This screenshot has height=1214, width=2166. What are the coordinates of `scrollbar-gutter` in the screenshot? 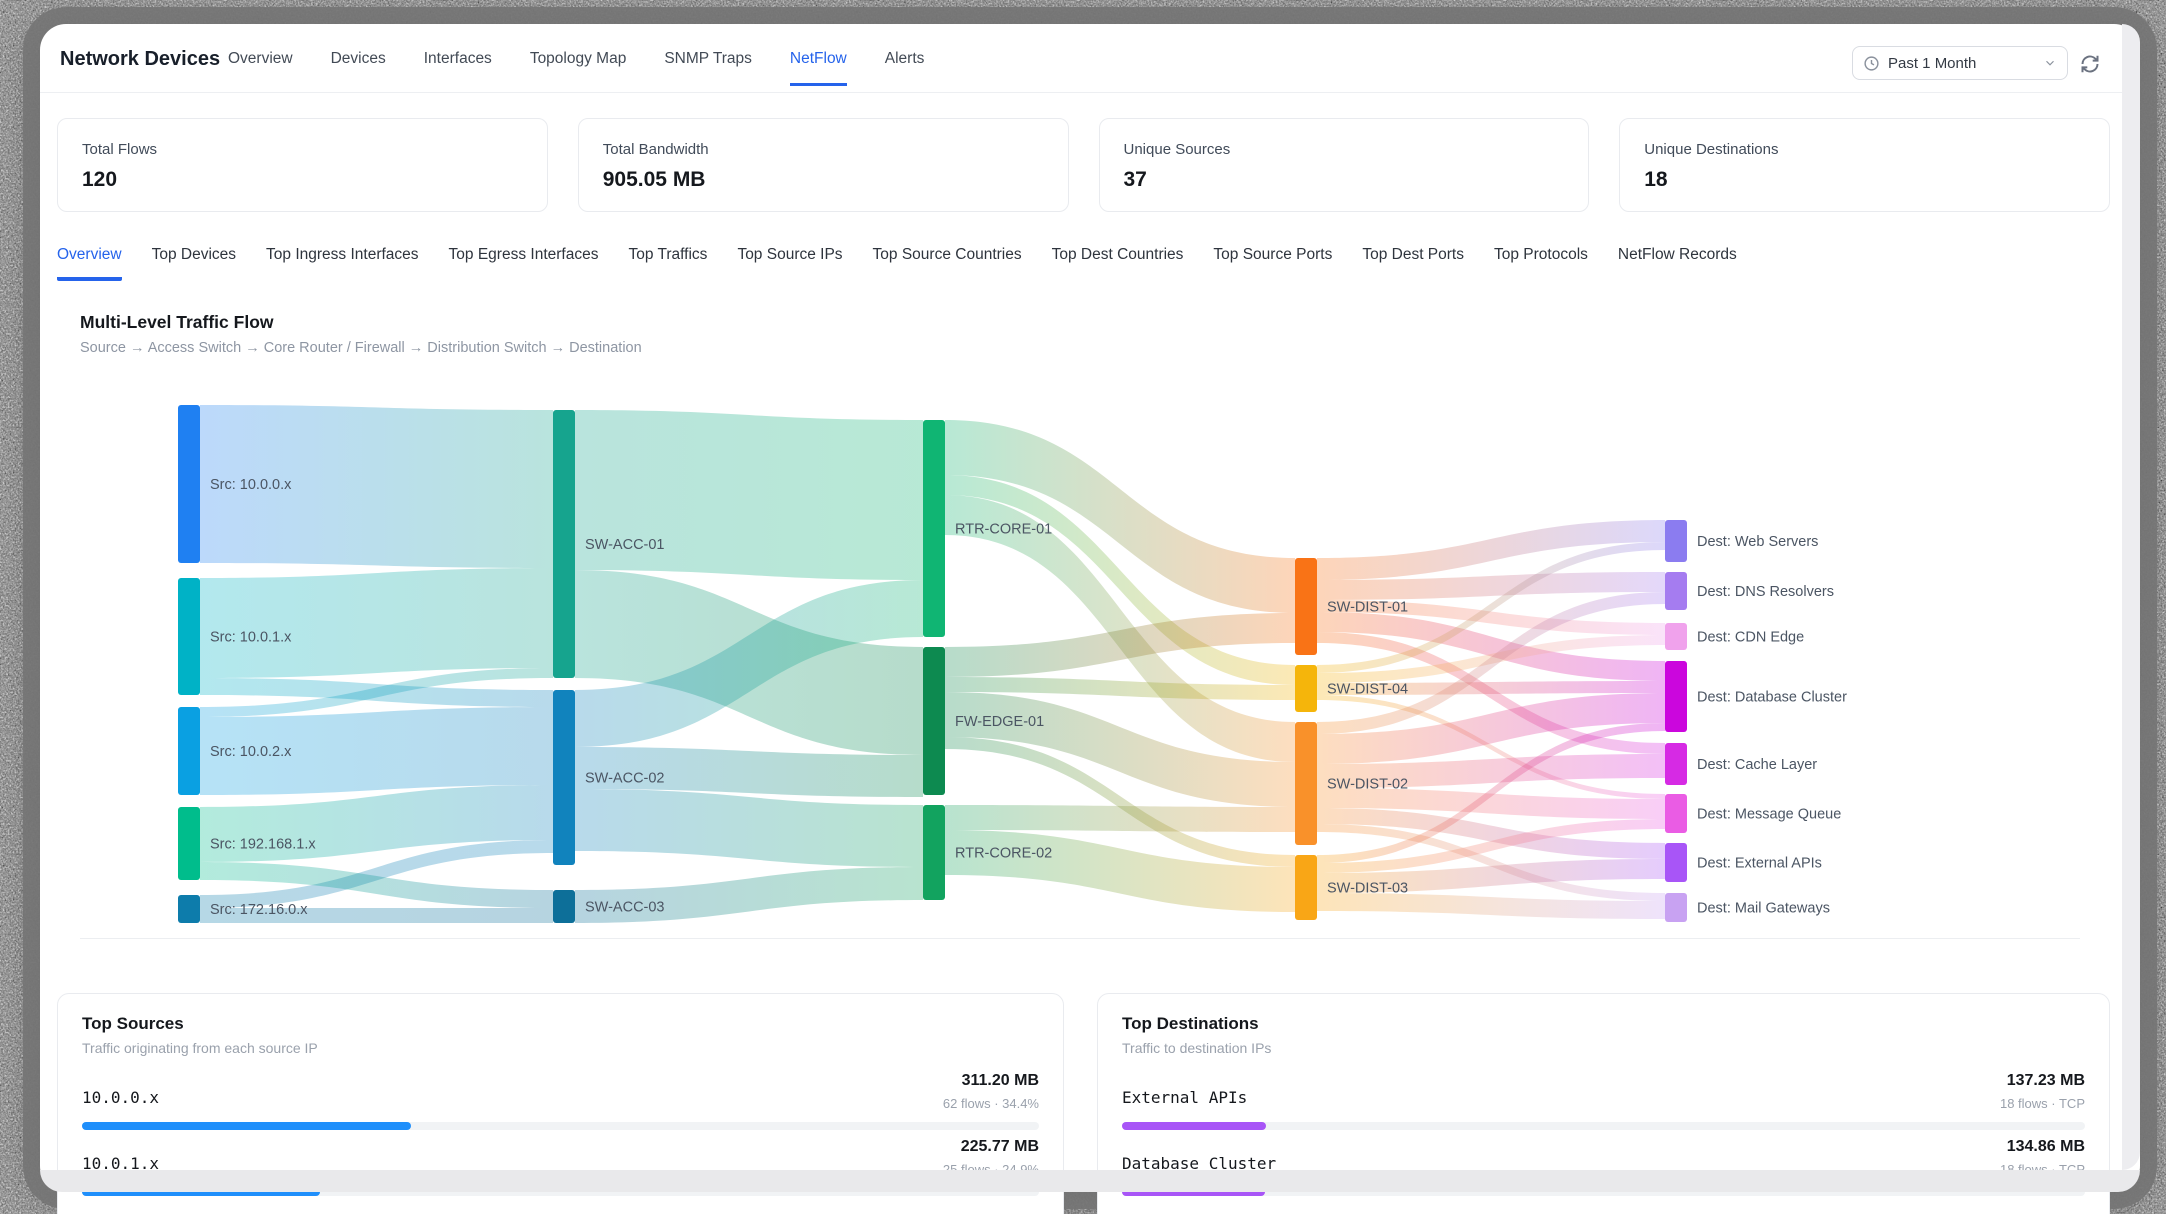 It's located at (2131, 597).